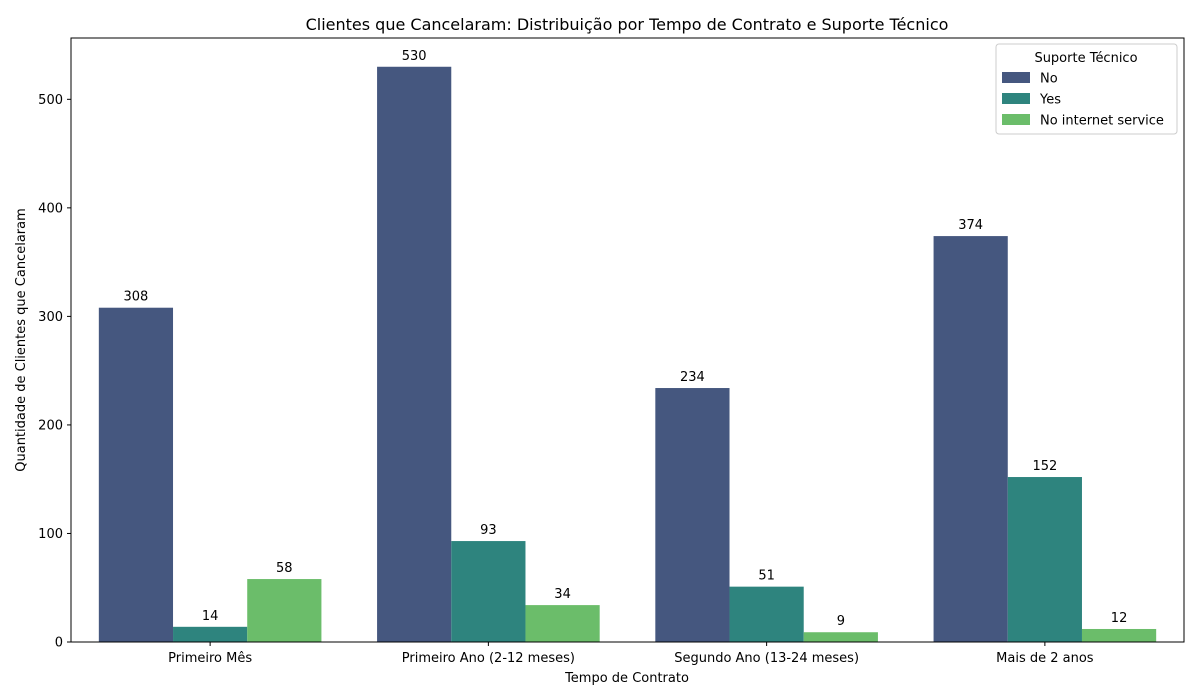  I want to click on x-tick-label-3: Mais de 2 anos, so click(1045, 658).